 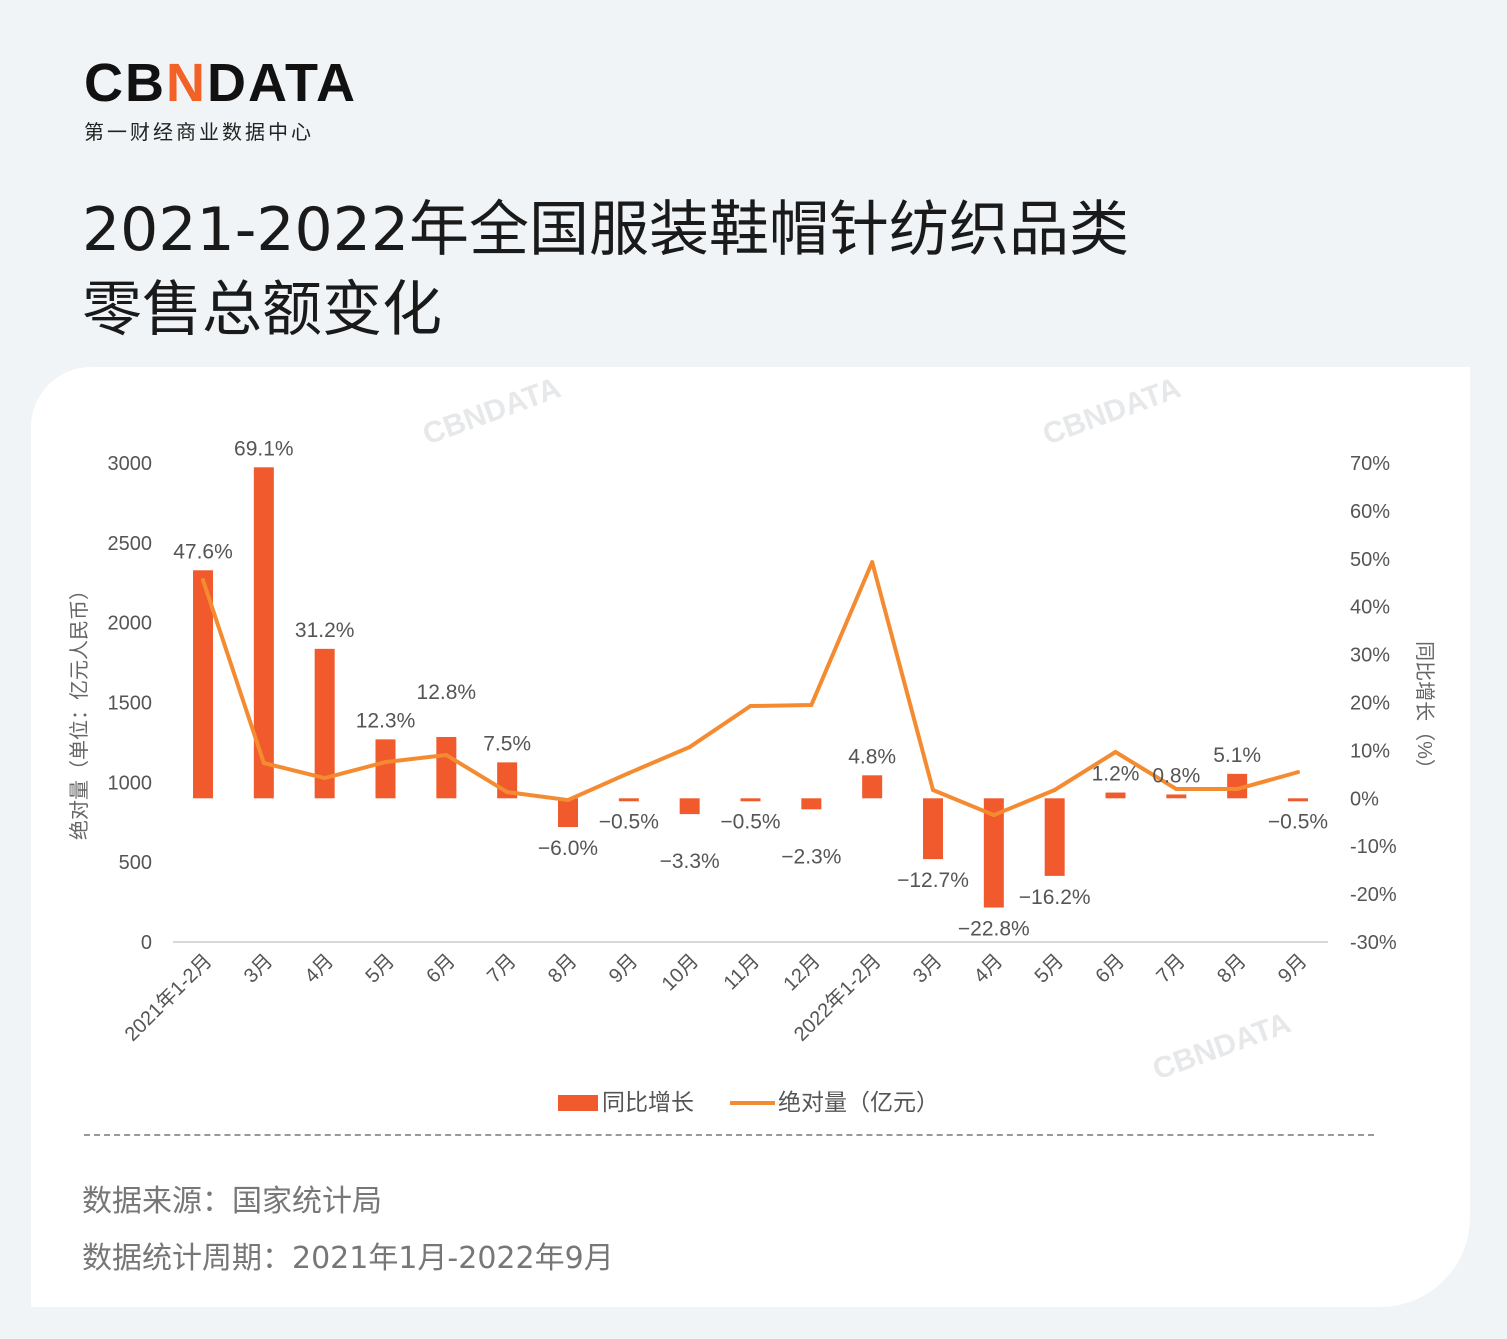 I want to click on y-right-tick: 0%, so click(x=1364, y=799).